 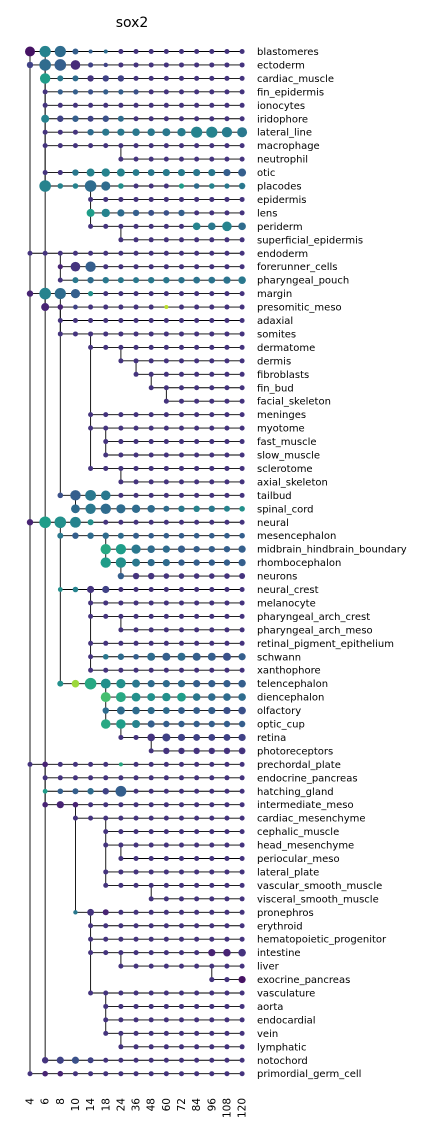 I want to click on row-label-periocular_meso: periocular_meso, so click(x=298, y=859).